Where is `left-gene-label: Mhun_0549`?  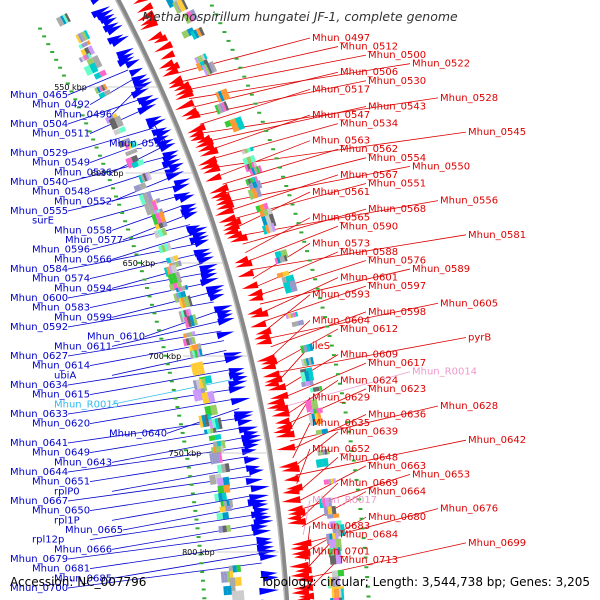 left-gene-label: Mhun_0549 is located at coordinates (61, 163).